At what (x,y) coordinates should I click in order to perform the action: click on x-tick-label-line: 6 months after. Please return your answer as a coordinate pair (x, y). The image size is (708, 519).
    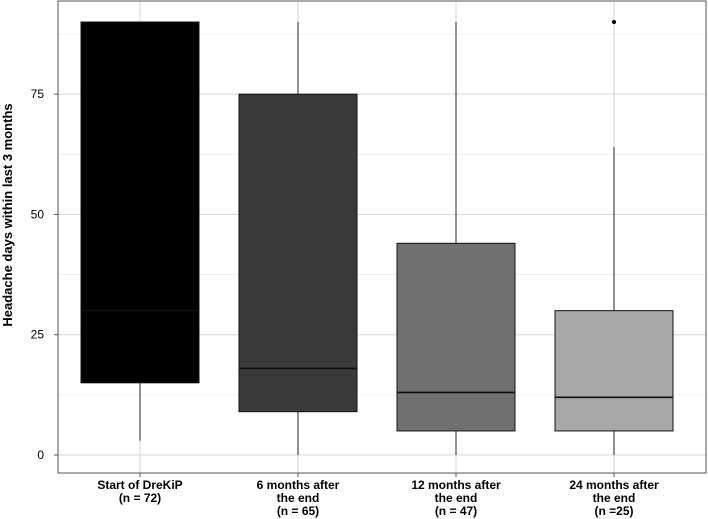
    Looking at the image, I should click on (298, 485).